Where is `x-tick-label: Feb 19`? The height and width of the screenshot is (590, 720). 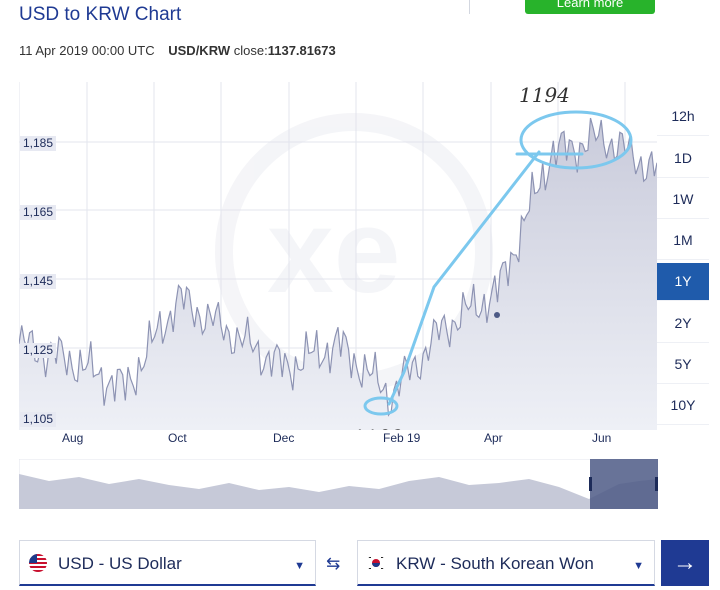 x-tick-label: Feb 19 is located at coordinates (402, 438).